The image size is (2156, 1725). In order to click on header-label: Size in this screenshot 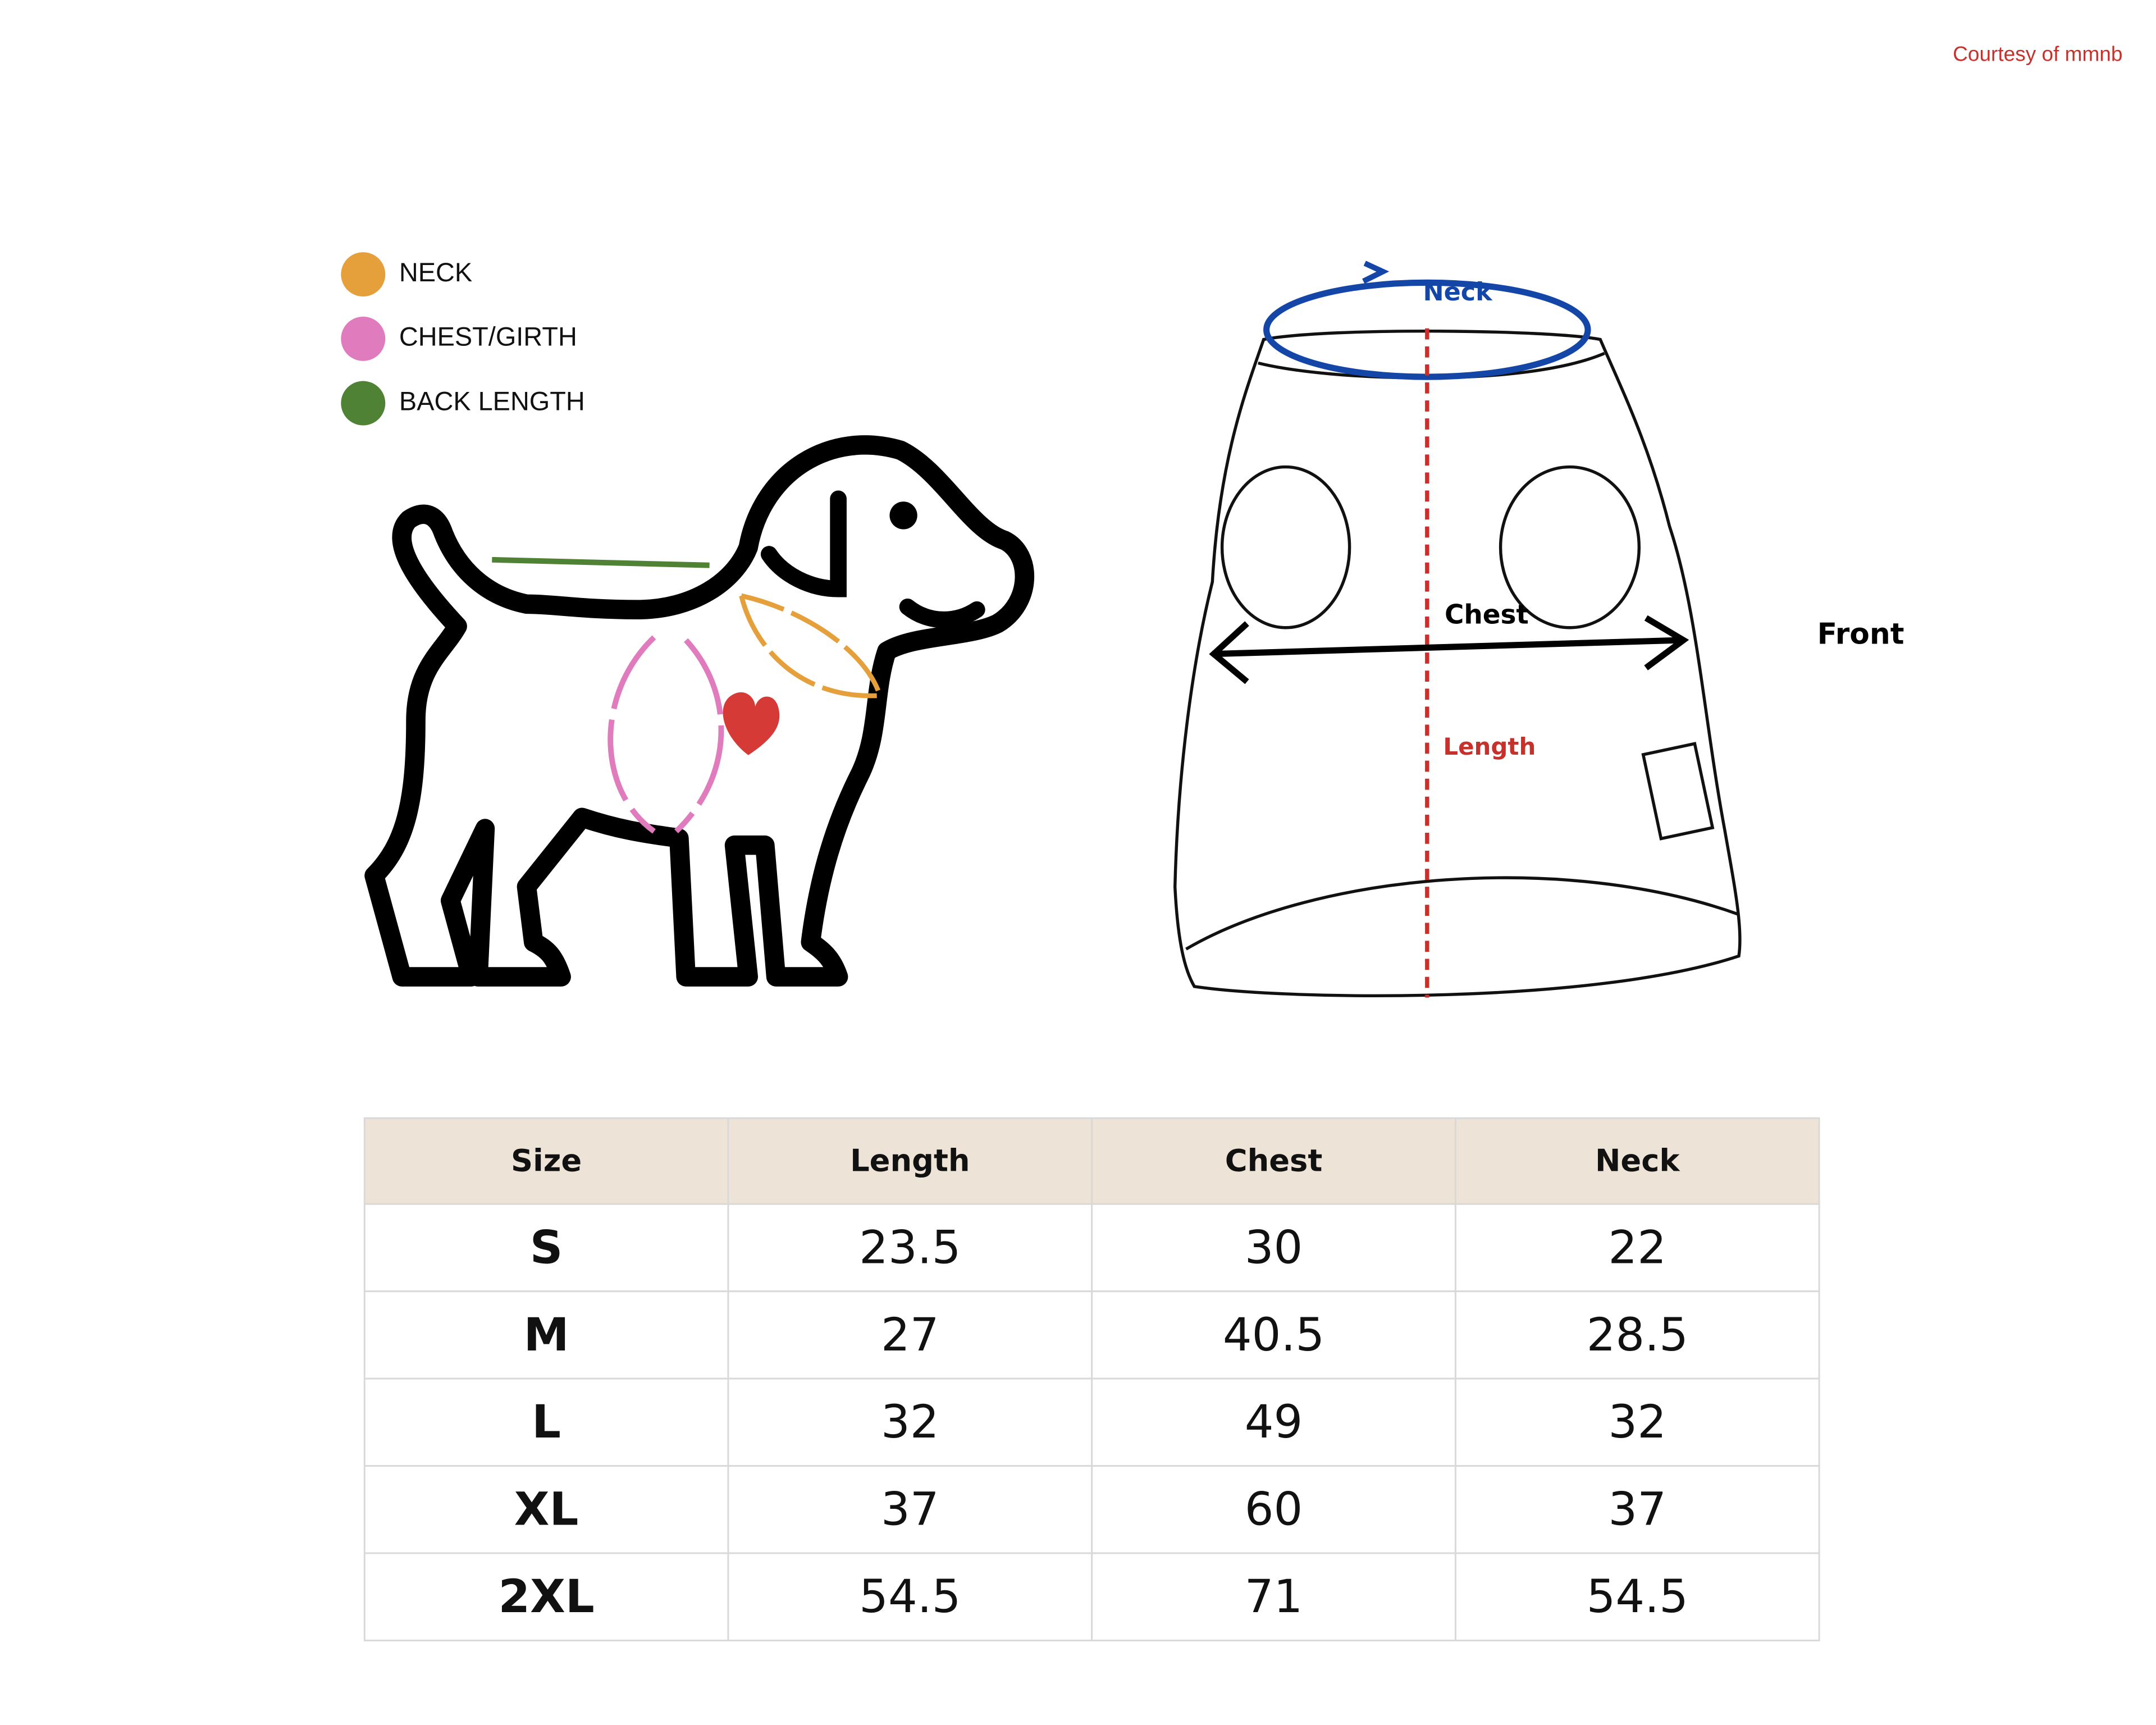, I will do `click(546, 1160)`.